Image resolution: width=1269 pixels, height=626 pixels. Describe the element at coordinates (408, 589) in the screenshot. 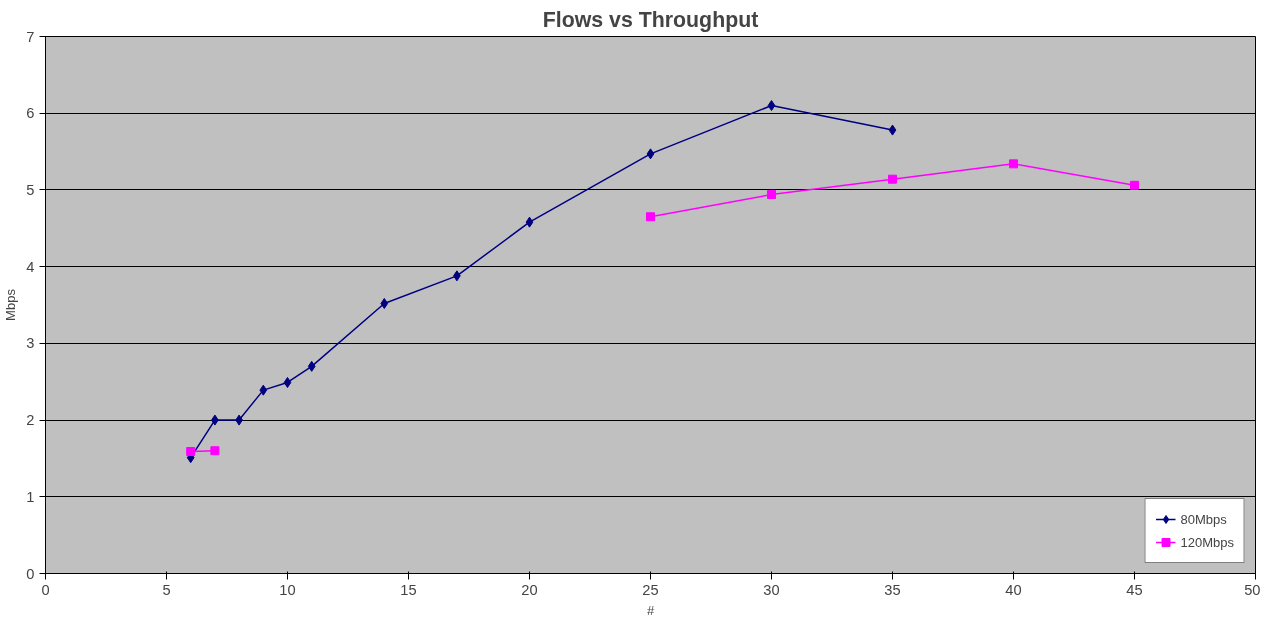

I see `x-tick-label: 15` at that location.